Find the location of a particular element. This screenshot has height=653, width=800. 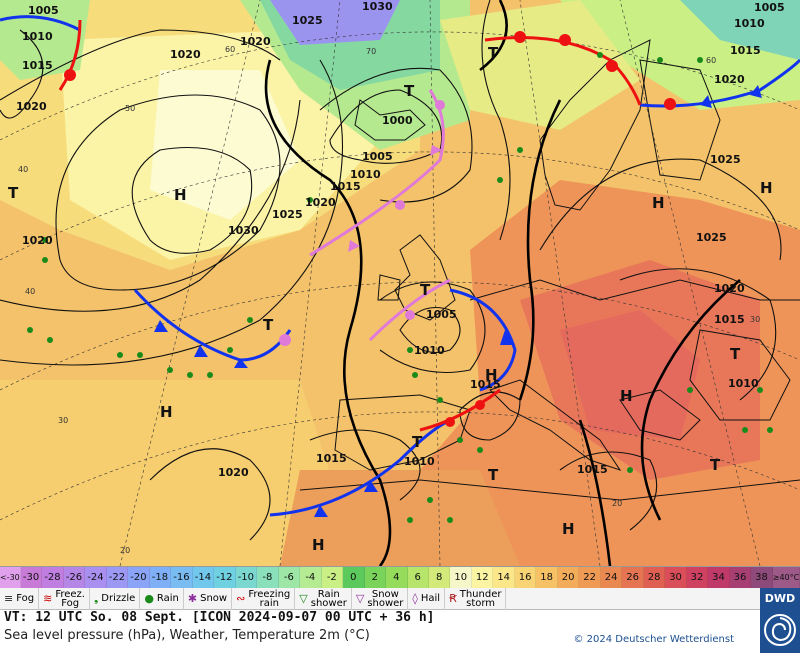

scale-cell: -14 is located at coordinates (203, 577).